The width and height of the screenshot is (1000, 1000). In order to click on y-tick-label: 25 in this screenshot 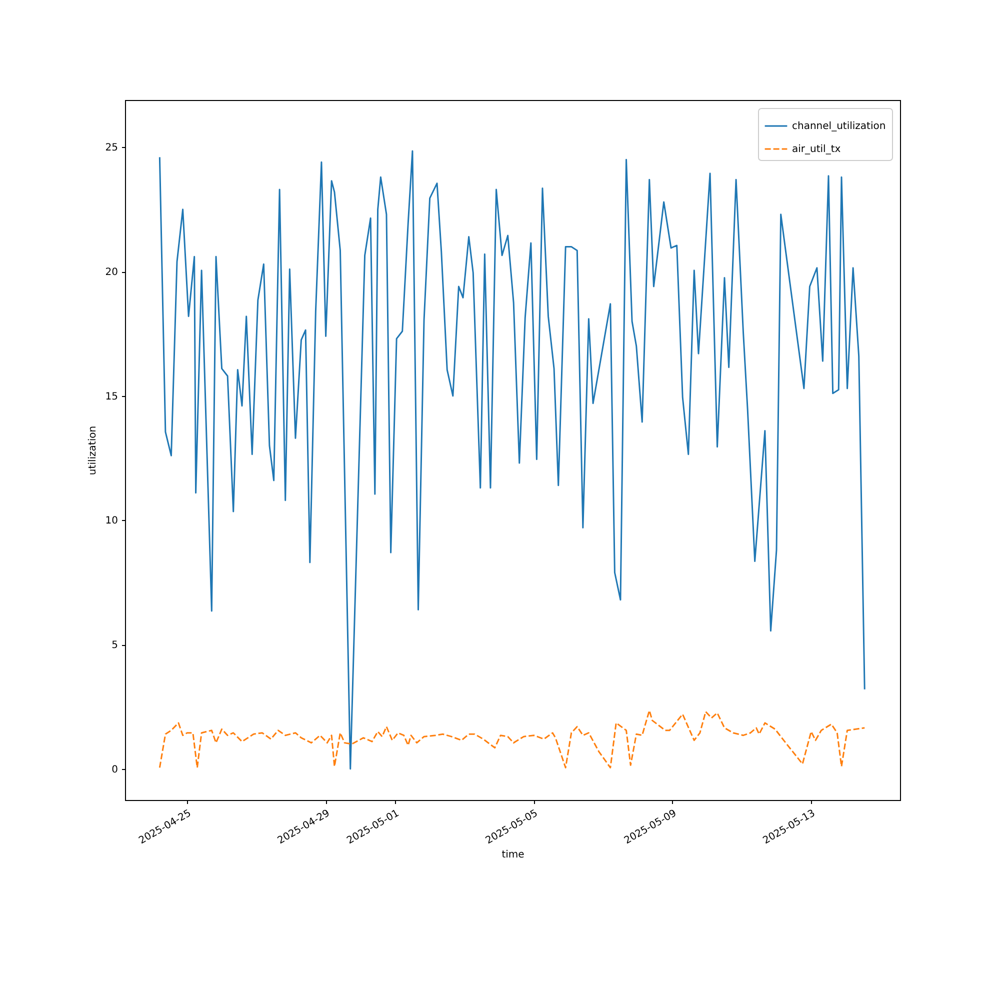, I will do `click(111, 148)`.